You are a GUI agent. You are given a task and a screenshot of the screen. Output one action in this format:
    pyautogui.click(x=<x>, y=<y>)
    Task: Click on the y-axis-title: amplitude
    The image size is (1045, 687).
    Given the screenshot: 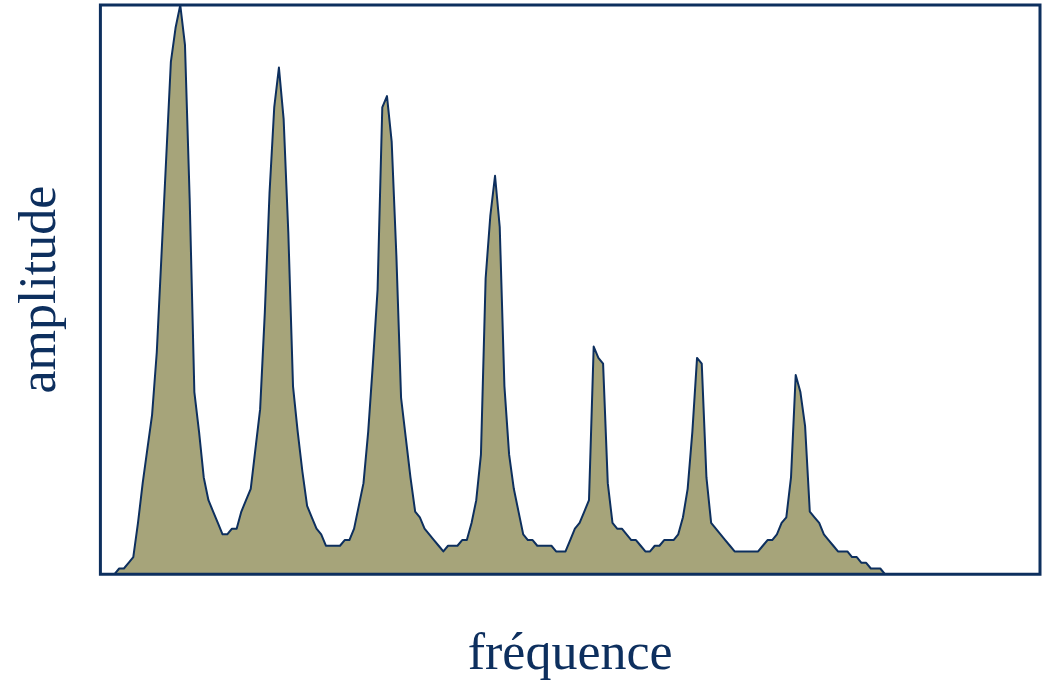 What is the action you would take?
    pyautogui.click(x=37, y=289)
    